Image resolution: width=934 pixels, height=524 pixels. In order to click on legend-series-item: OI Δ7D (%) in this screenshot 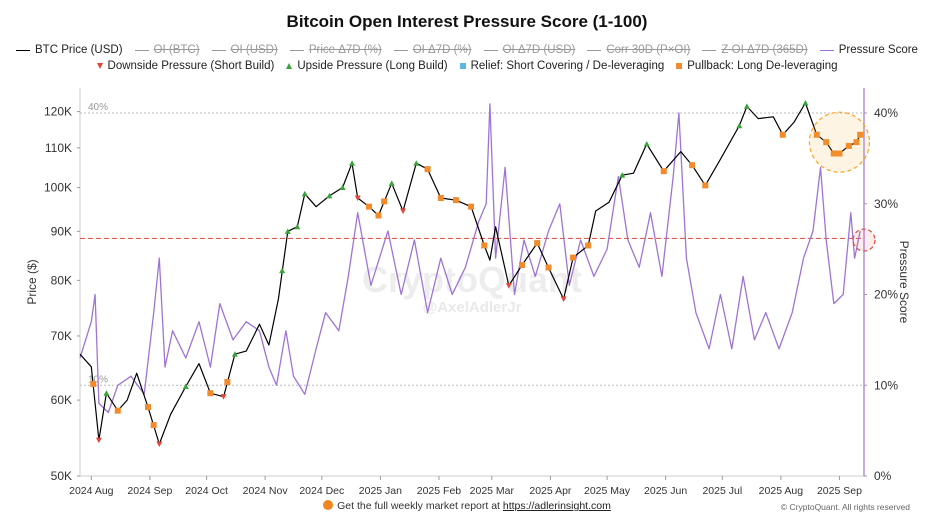, I will do `click(432, 50)`.